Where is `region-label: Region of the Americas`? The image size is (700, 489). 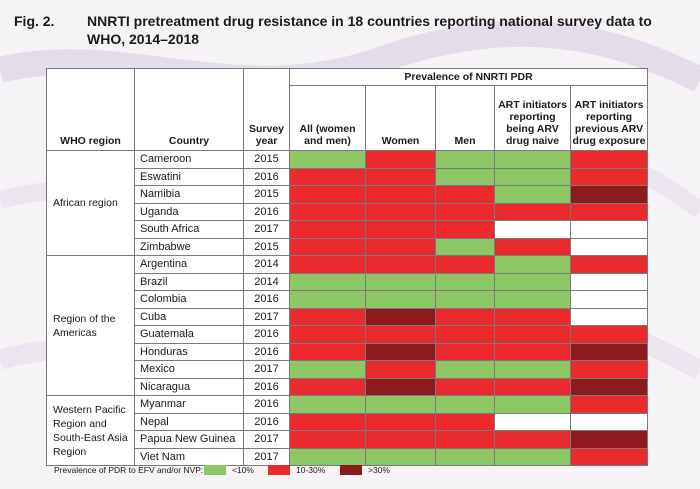
region-label: Region of the Americas is located at coordinates (90, 325).